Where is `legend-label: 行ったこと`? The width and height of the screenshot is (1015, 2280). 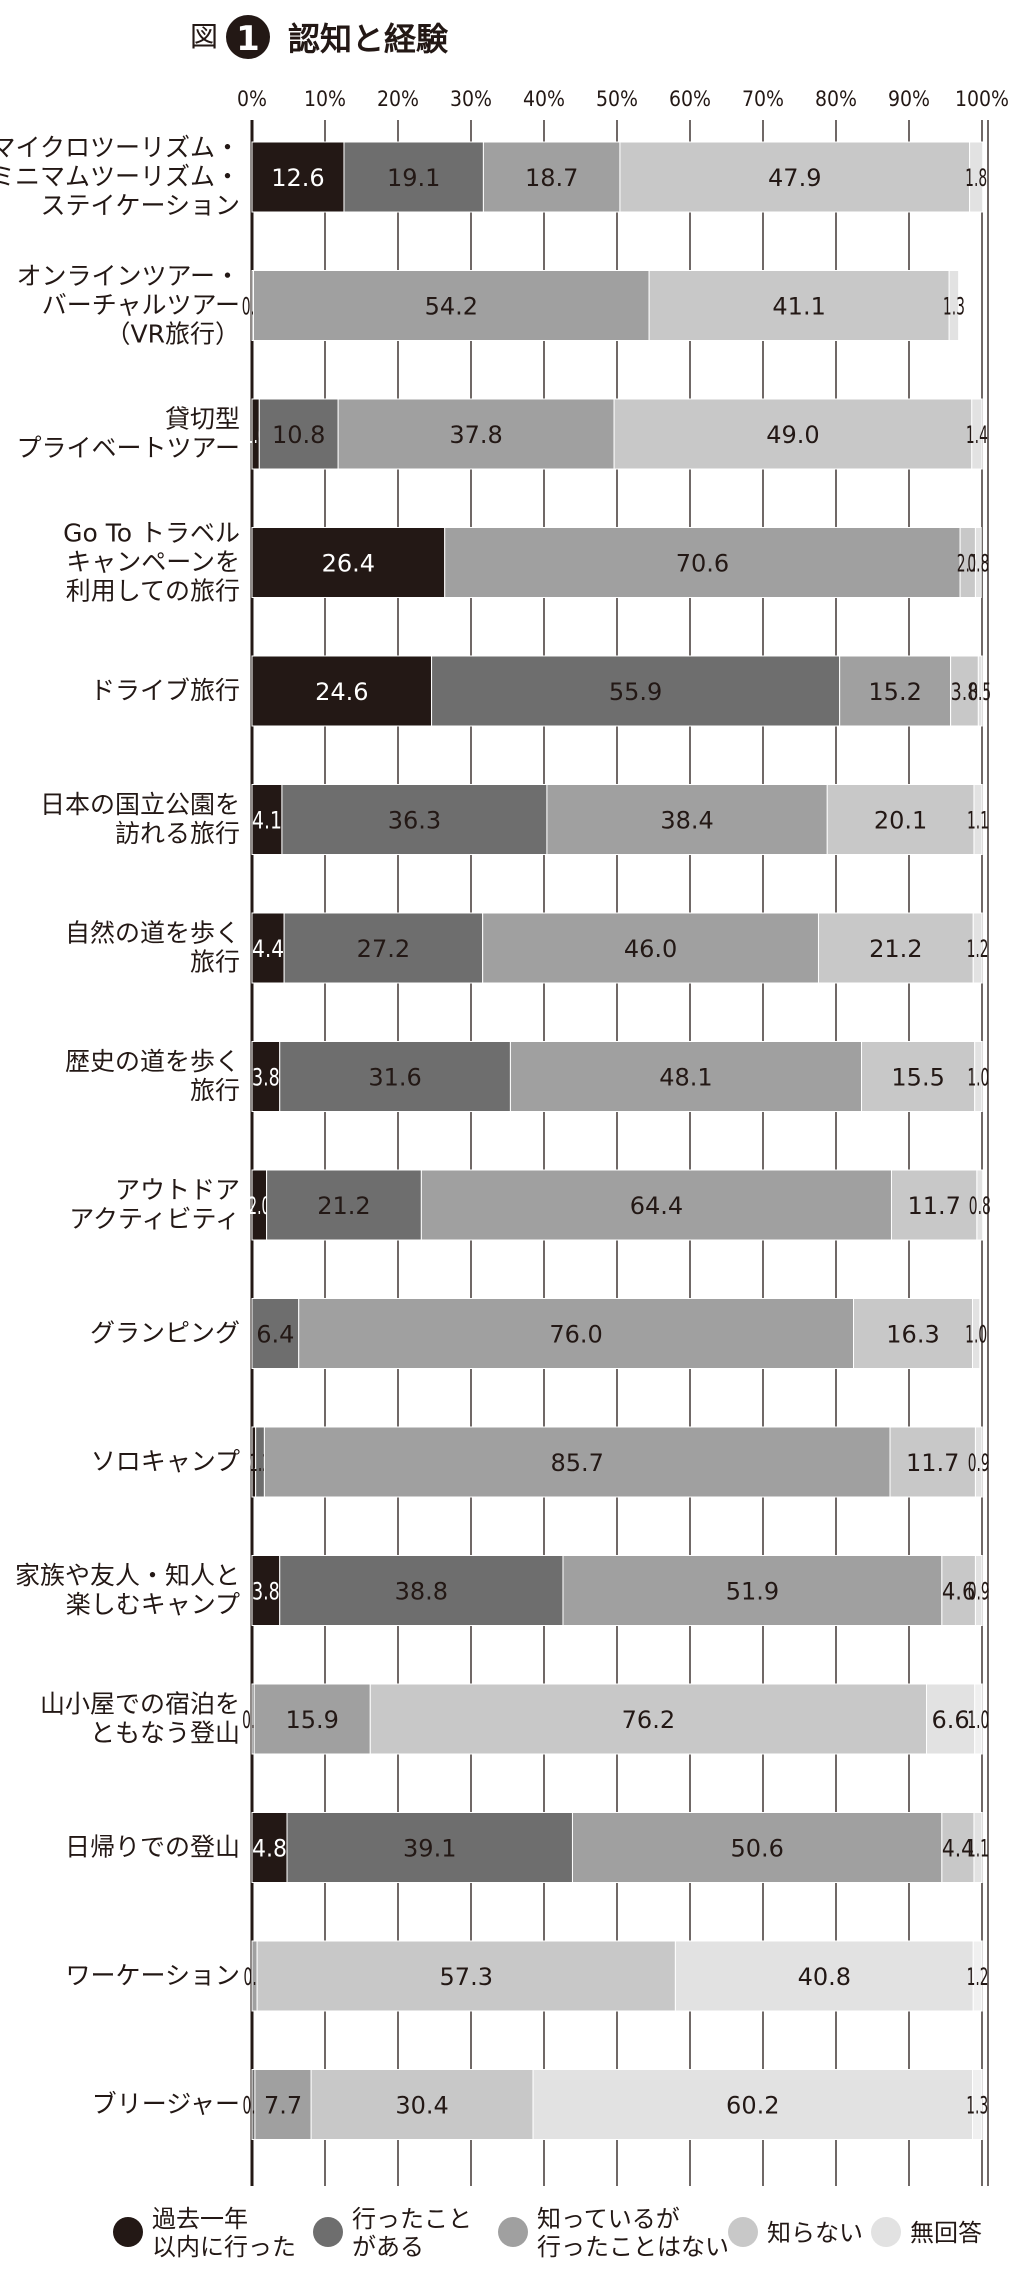 legend-label: 行ったこと is located at coordinates (412, 2219).